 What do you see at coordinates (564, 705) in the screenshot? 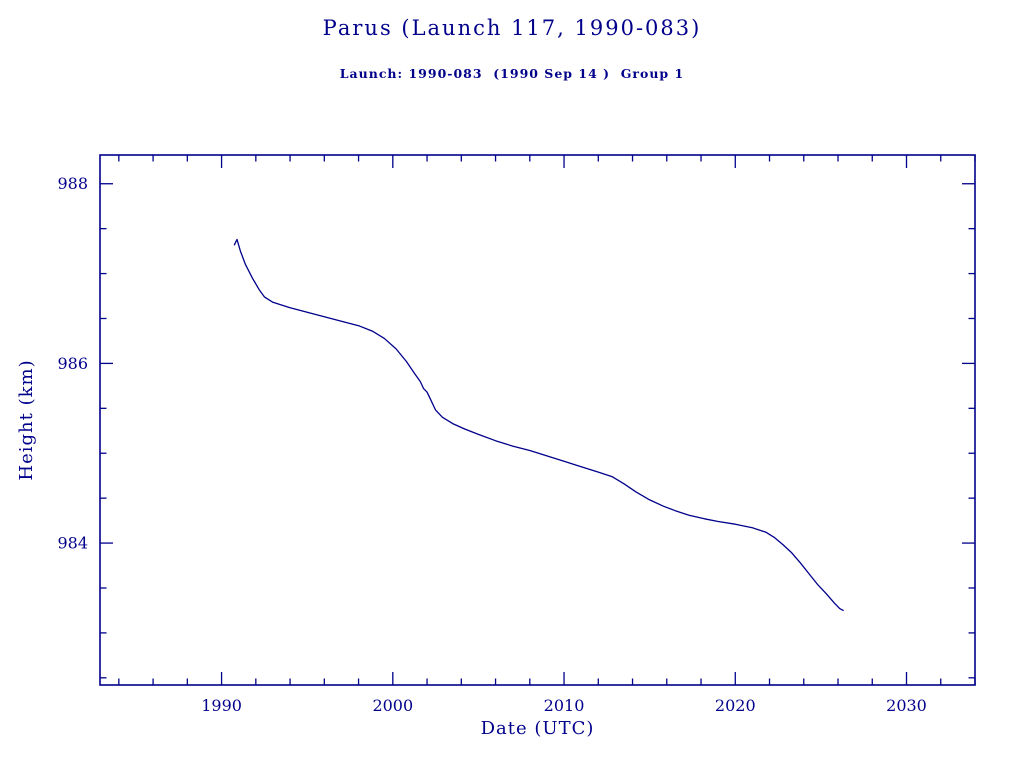
I see `x-tick-label: 2010` at bounding box center [564, 705].